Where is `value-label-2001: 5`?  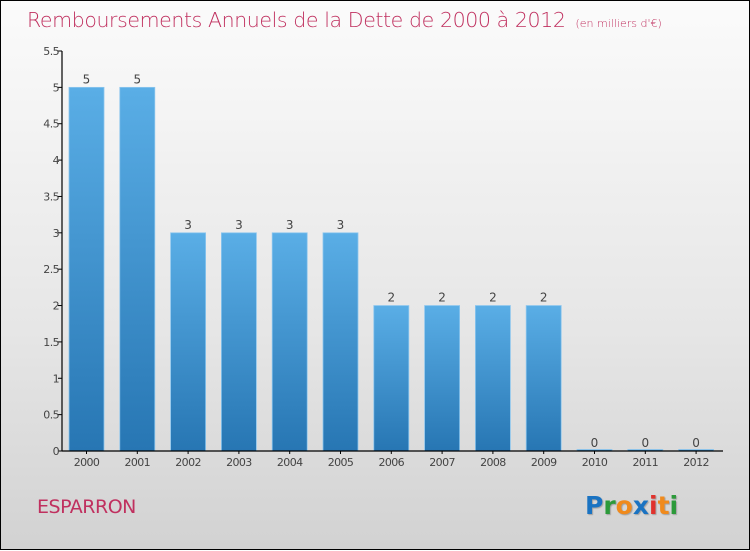 value-label-2001: 5 is located at coordinates (137, 79).